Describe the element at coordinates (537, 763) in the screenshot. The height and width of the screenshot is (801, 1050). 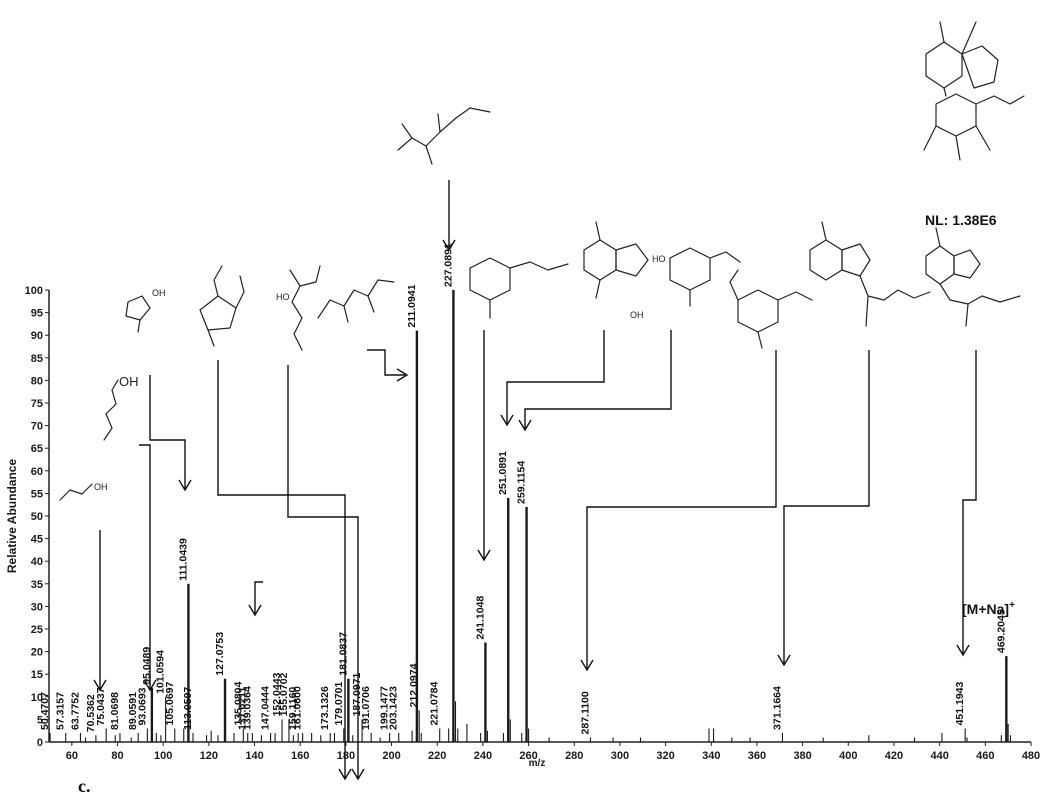
I see `x-axis-title: m/z` at that location.